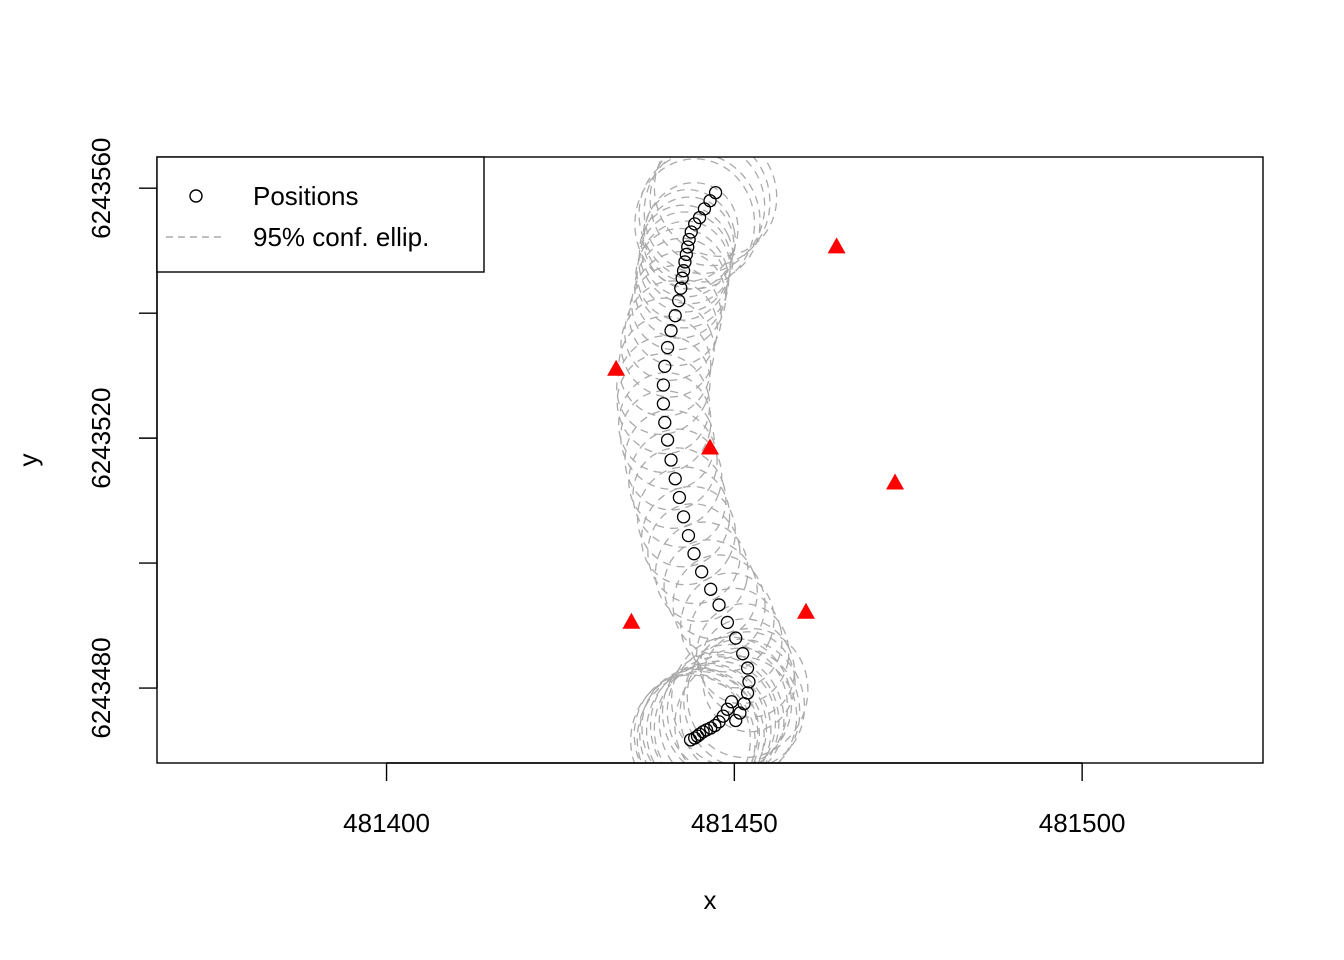 The height and width of the screenshot is (960, 1344). What do you see at coordinates (306, 196) in the screenshot?
I see `legend-label-positions: Positions` at bounding box center [306, 196].